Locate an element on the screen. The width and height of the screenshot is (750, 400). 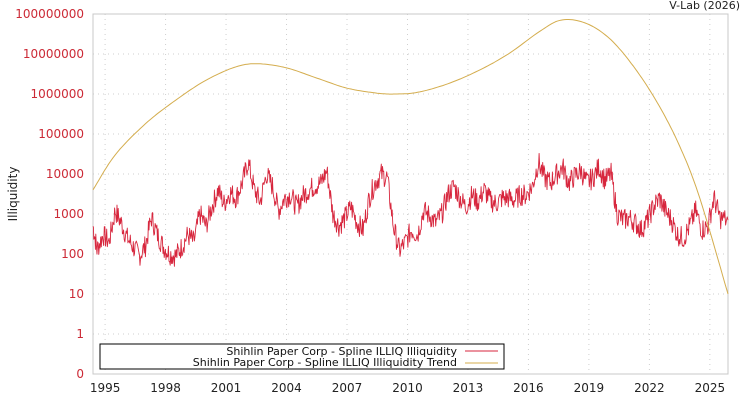
y-tick-label: 10 is located at coordinates (76, 294).